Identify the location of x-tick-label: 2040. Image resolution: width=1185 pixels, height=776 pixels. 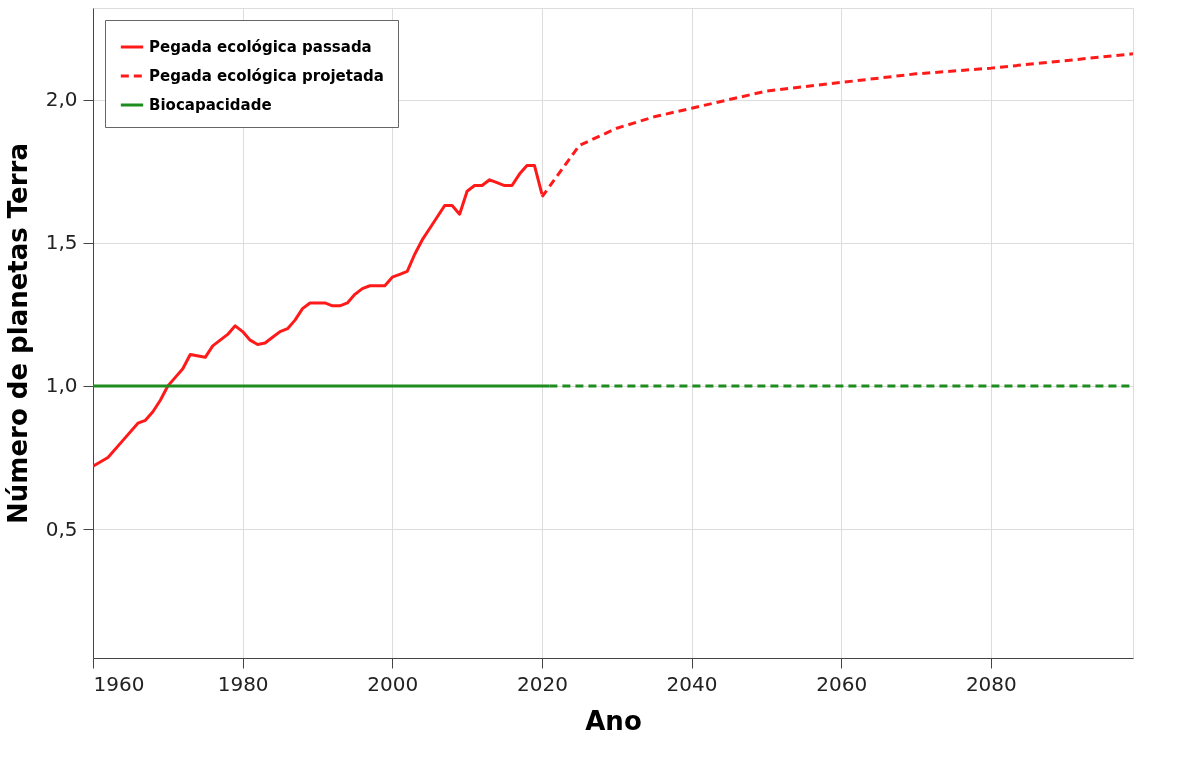
(692, 683).